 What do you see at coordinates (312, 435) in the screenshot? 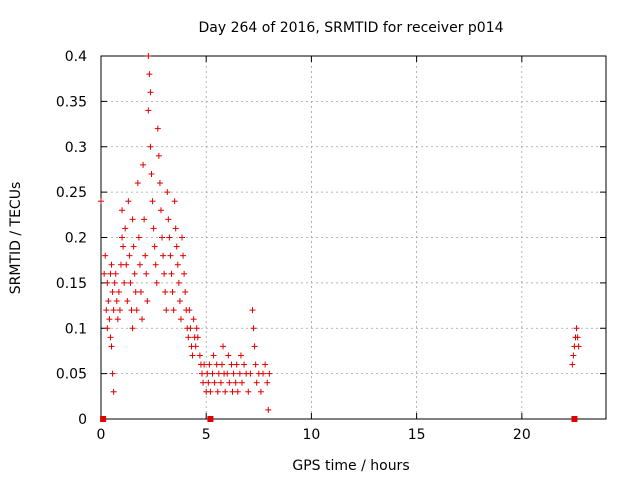
I see `x-tick-label: 10` at bounding box center [312, 435].